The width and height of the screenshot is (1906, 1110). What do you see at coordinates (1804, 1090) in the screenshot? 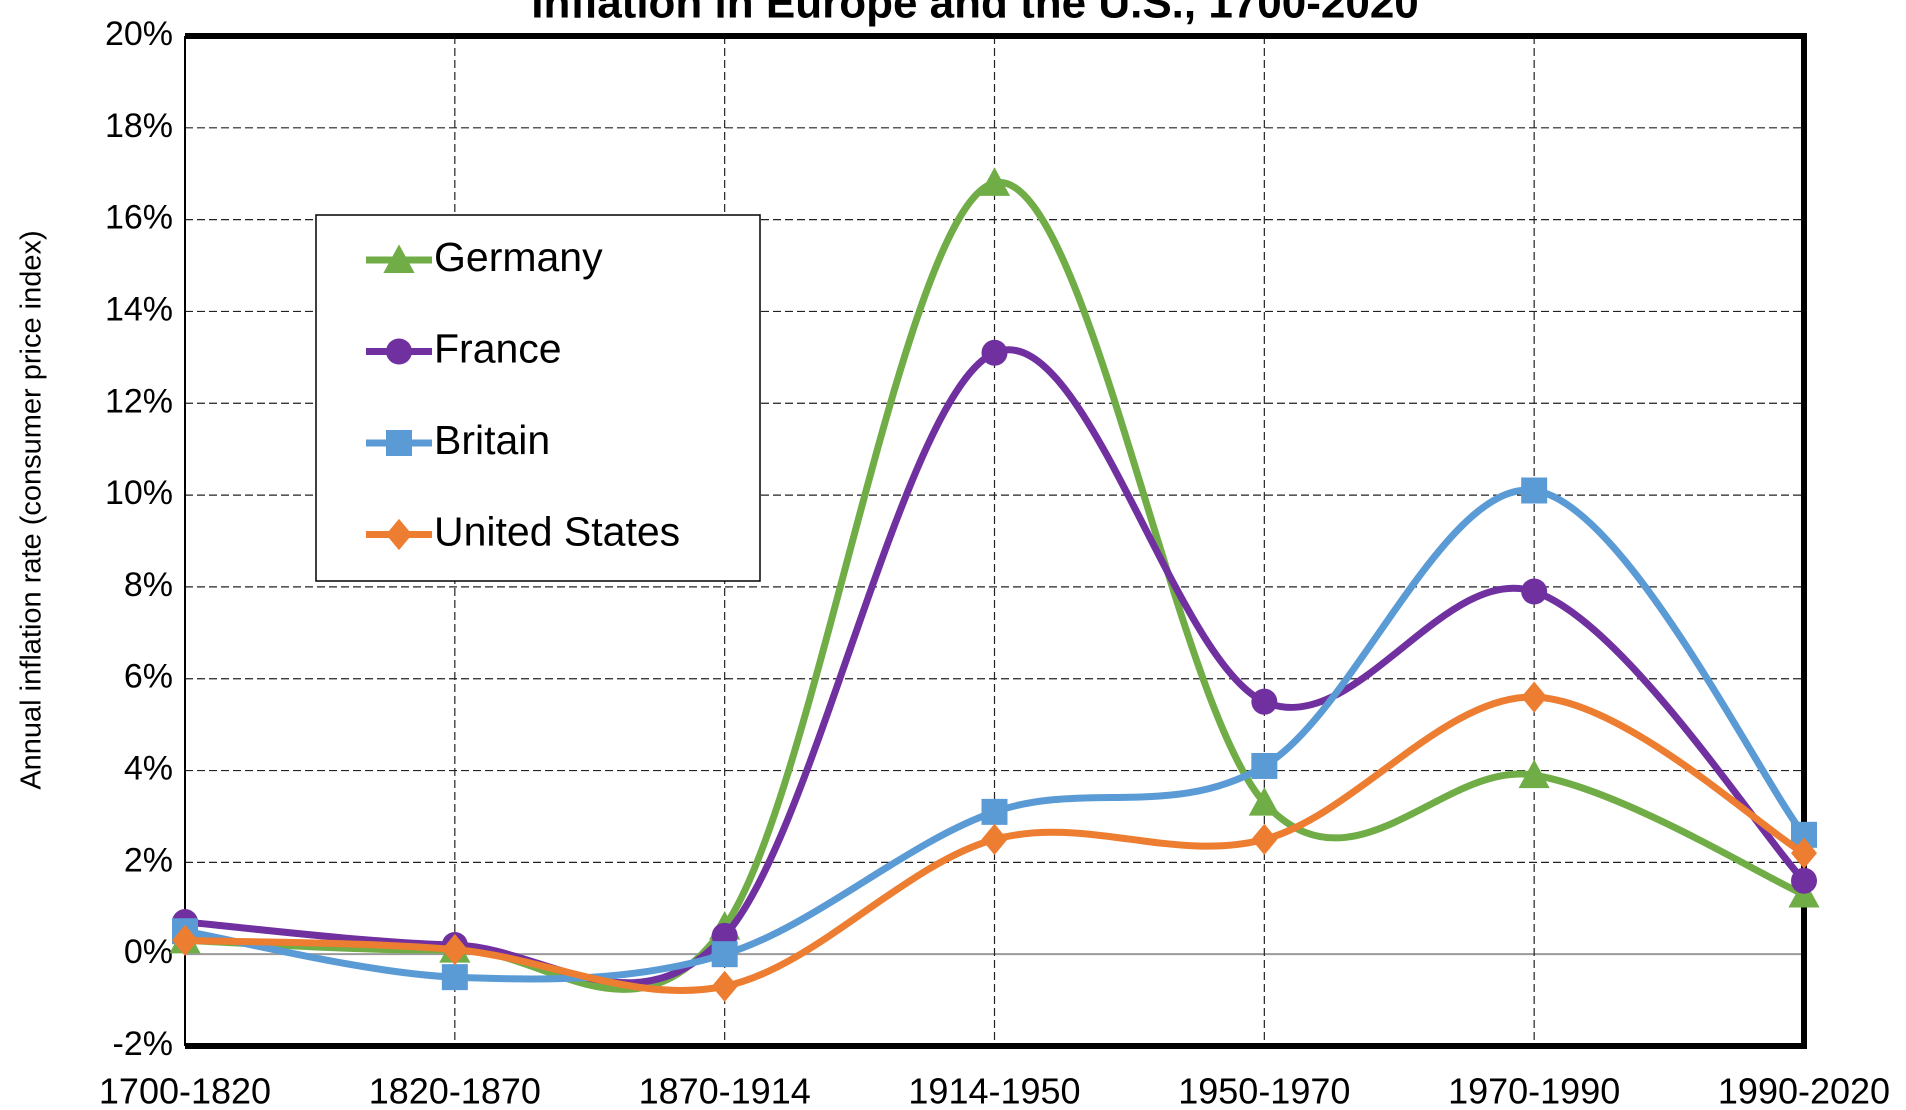
I see `x-tick-label: 1990-2020` at bounding box center [1804, 1090].